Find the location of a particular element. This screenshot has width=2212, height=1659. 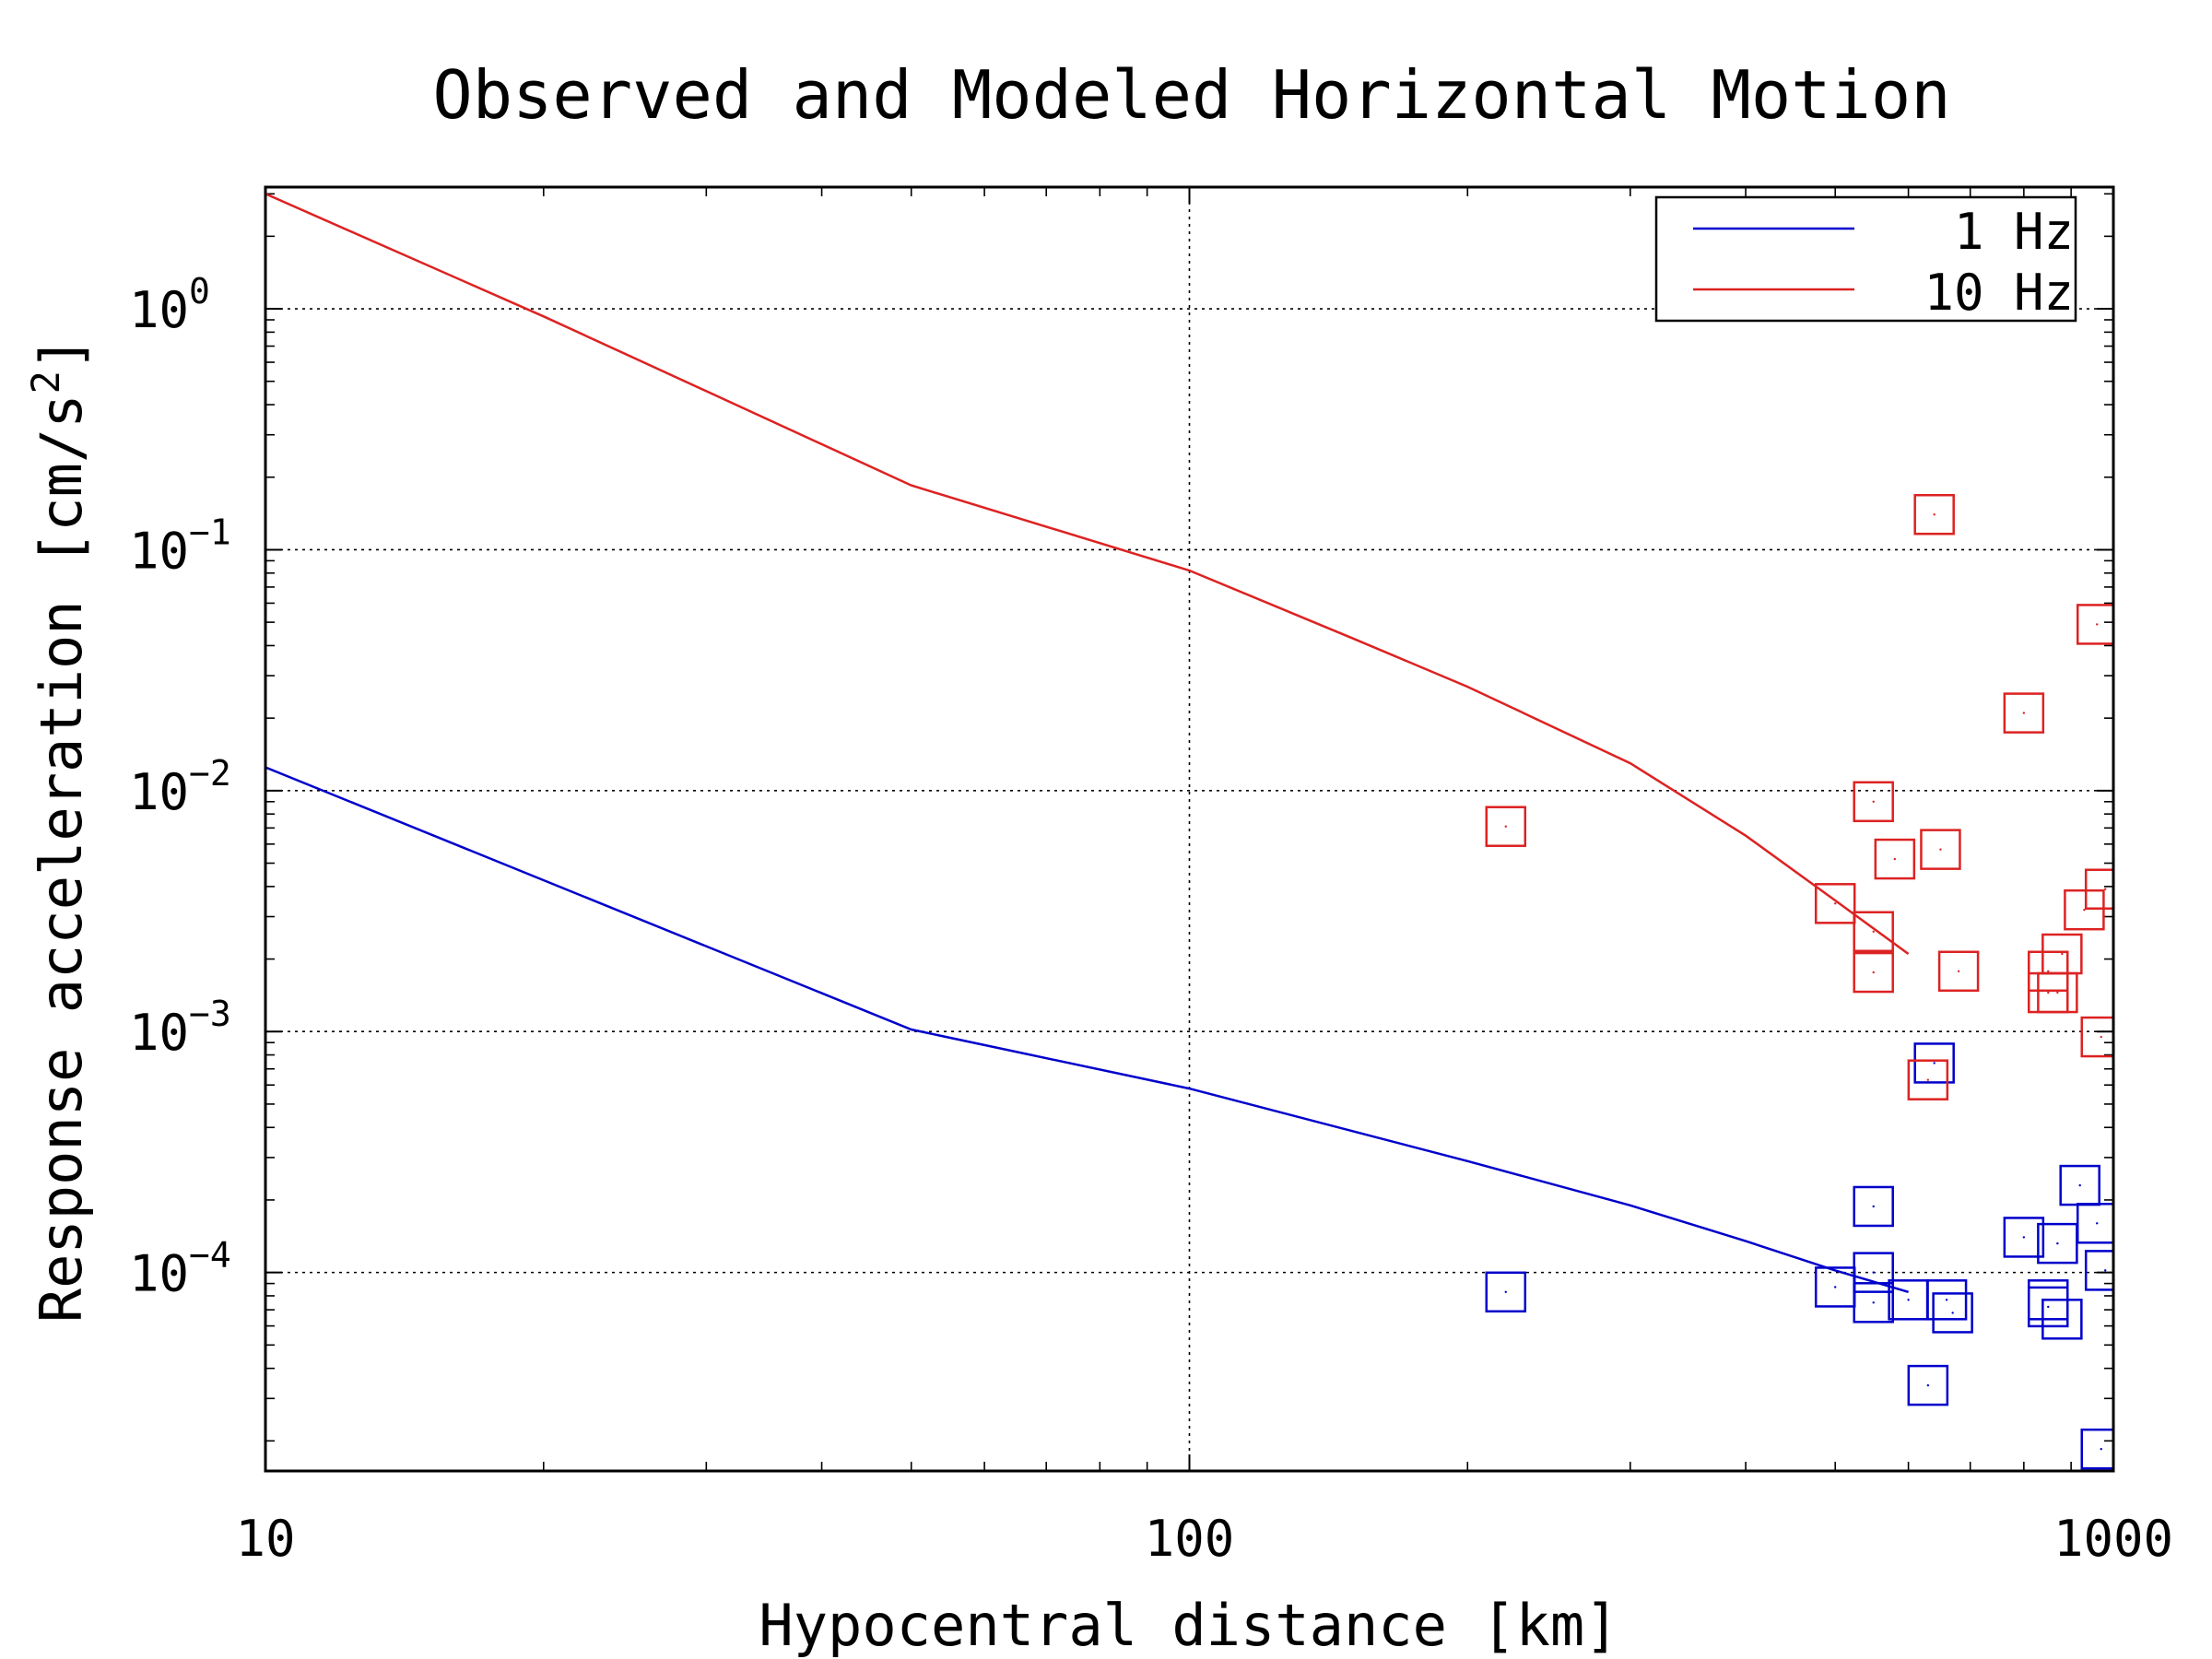

y-tick-exponent: 0 is located at coordinates (199, 291).